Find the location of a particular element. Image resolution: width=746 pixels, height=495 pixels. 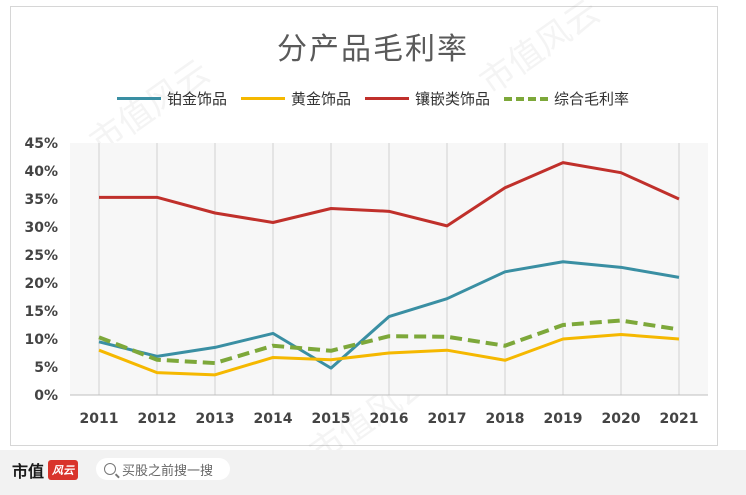

x-tick-label: 2012 is located at coordinates (157, 419).